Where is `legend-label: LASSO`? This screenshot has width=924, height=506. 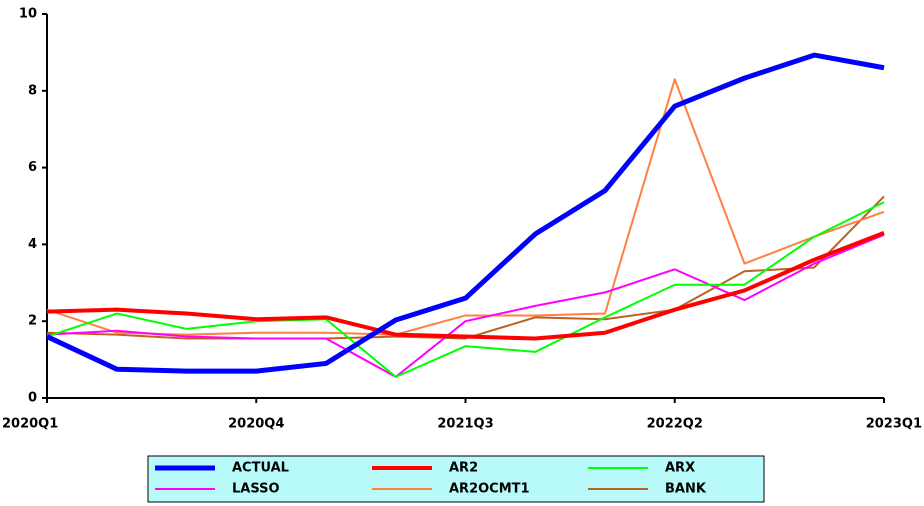
legend-label: LASSO is located at coordinates (256, 489).